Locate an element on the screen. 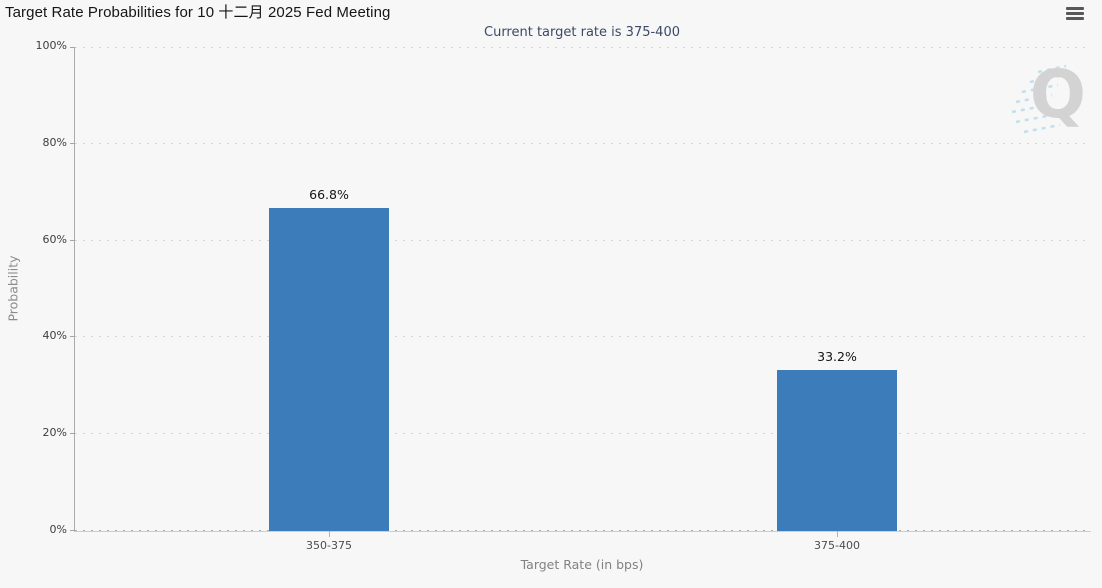  bar-value-label-350-375: 66.8% is located at coordinates (329, 194).